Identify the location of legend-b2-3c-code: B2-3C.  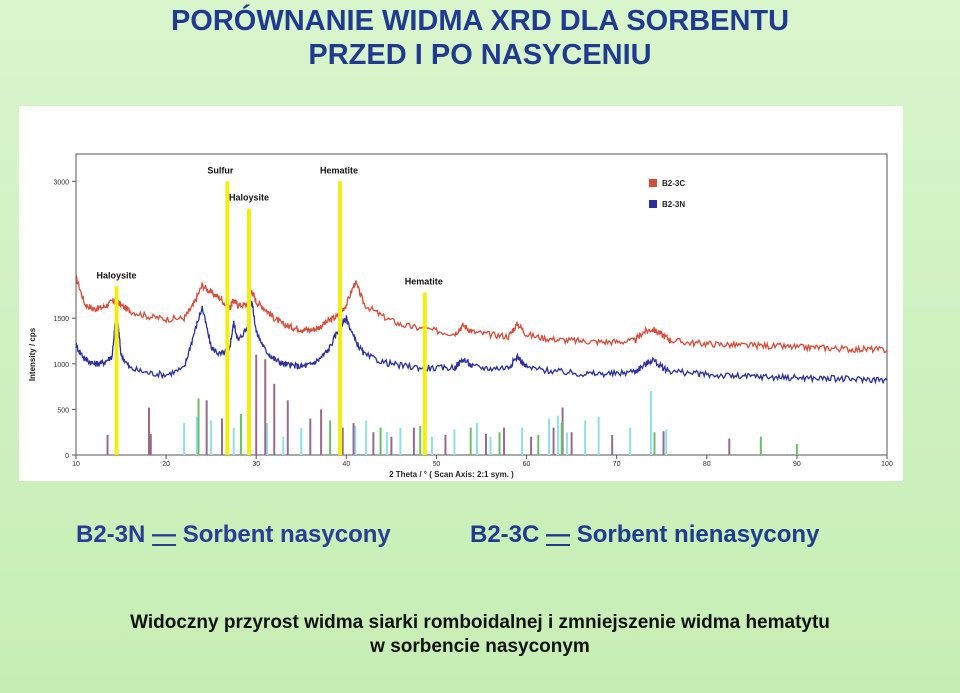
(505, 534).